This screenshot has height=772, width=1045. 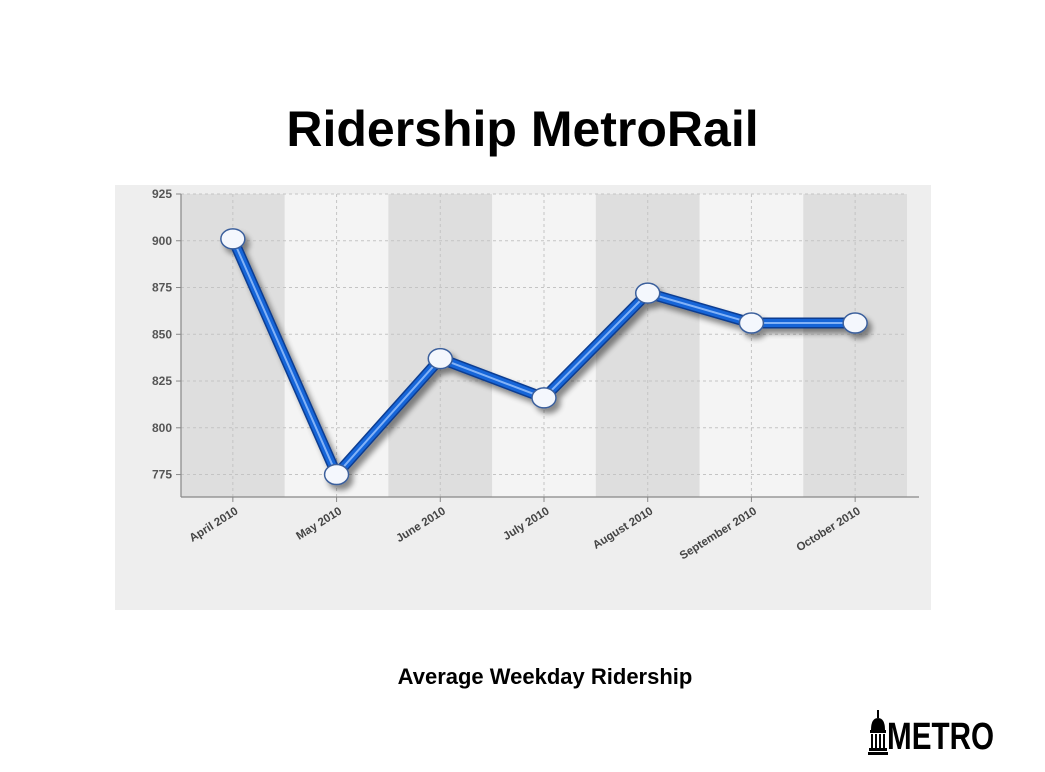 What do you see at coordinates (718, 533) in the screenshot?
I see `x-tick-label: September 2010` at bounding box center [718, 533].